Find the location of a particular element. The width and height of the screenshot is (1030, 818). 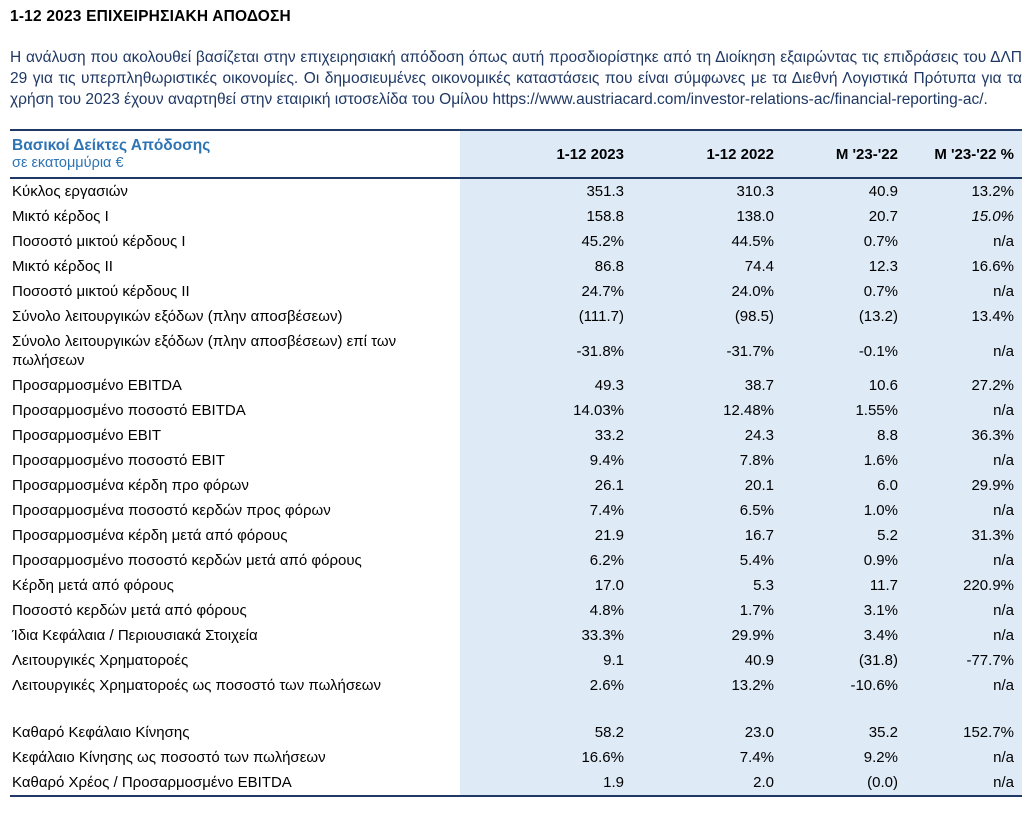

value-cell: 9.2% is located at coordinates (844, 757).